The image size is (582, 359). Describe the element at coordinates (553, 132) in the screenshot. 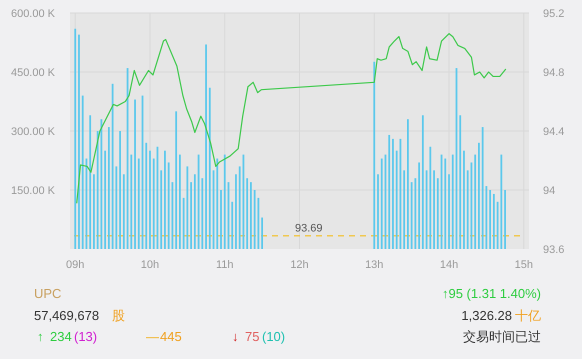

I see `y2-tick-label: 94.4` at that location.